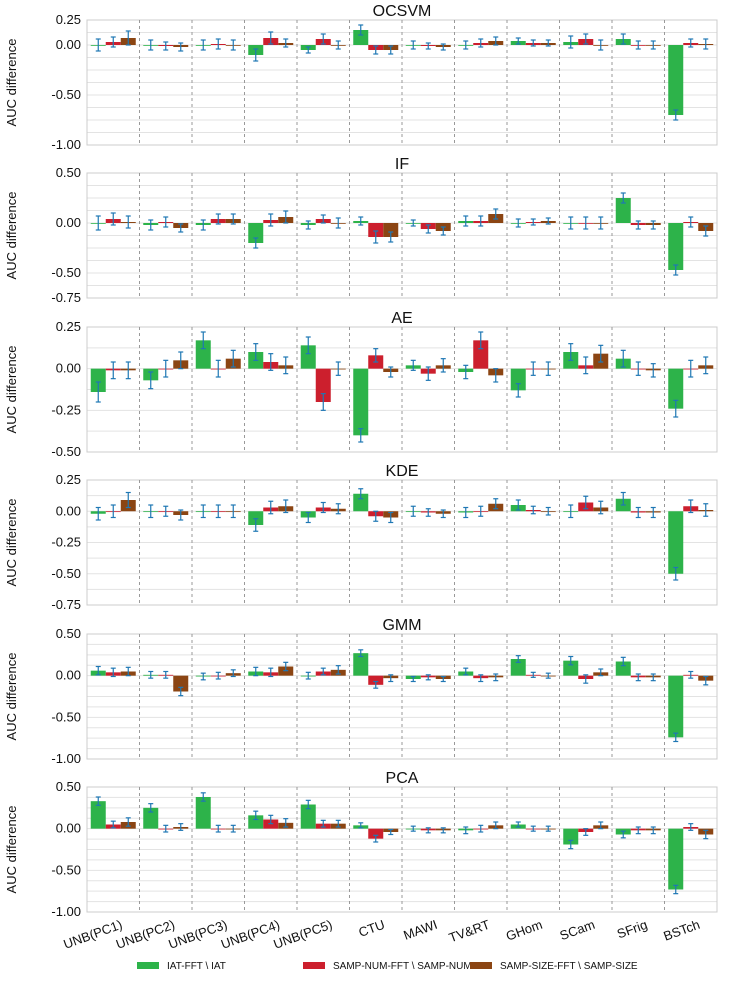 This screenshot has height=981, width=747. What do you see at coordinates (361, 537) in the screenshot?
I see `panel-kde: KDE 0.25 0.00 -0.25 -0.50 -0.75 AUC difference` at bounding box center [361, 537].